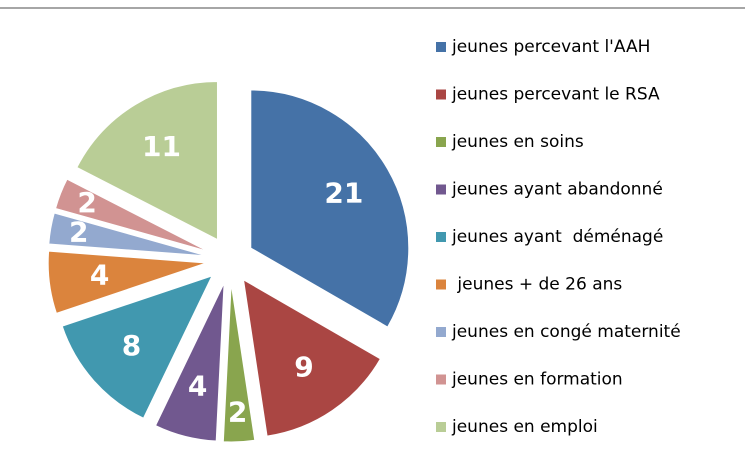  I want to click on legend-label: jeunes en emploi, so click(524, 427).